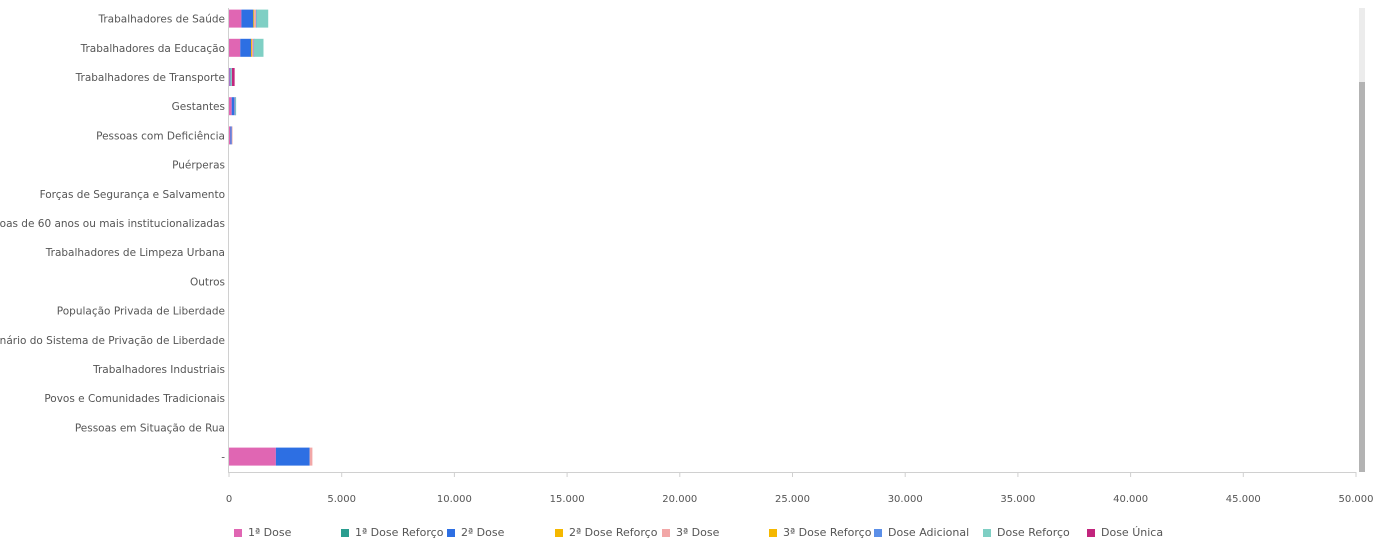 The width and height of the screenshot is (1376, 542). Describe the element at coordinates (270, 532) in the screenshot. I see `legend-label: 1ª Dose` at that location.